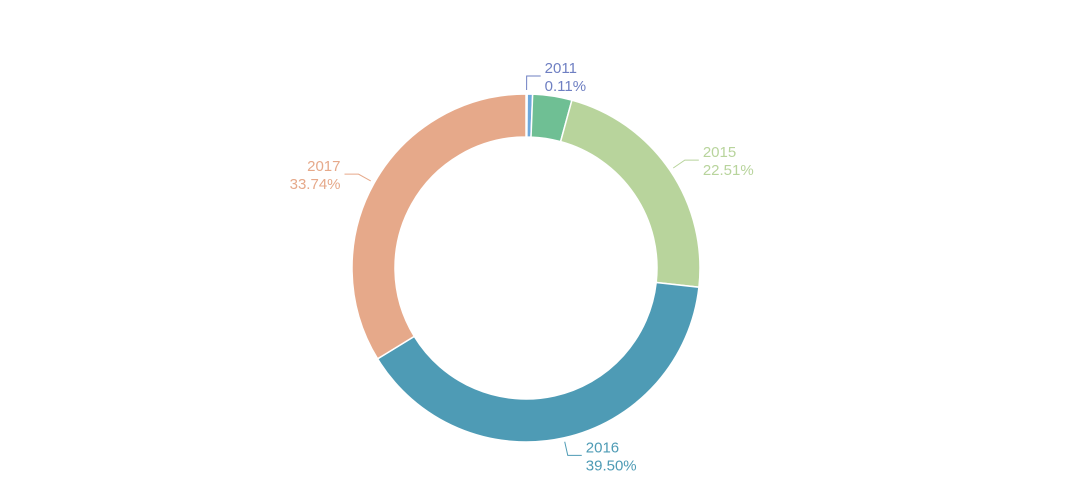 This screenshot has width=1074, height=497. I want to click on slice-percent-2017: 33.74%, so click(315, 184).